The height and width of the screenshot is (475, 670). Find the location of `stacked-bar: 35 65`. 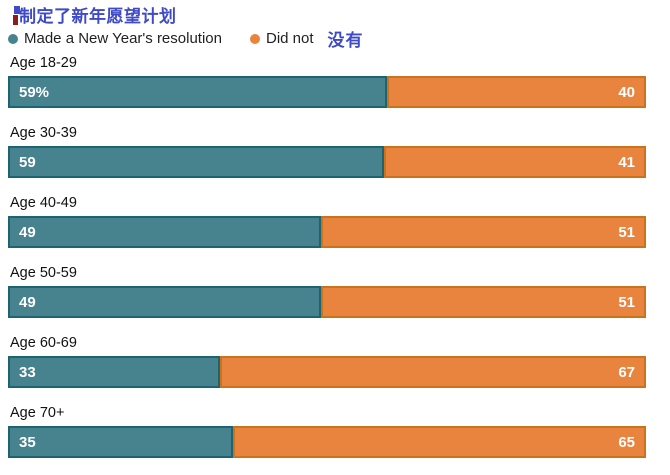

stacked-bar: 35 65 is located at coordinates (327, 442).